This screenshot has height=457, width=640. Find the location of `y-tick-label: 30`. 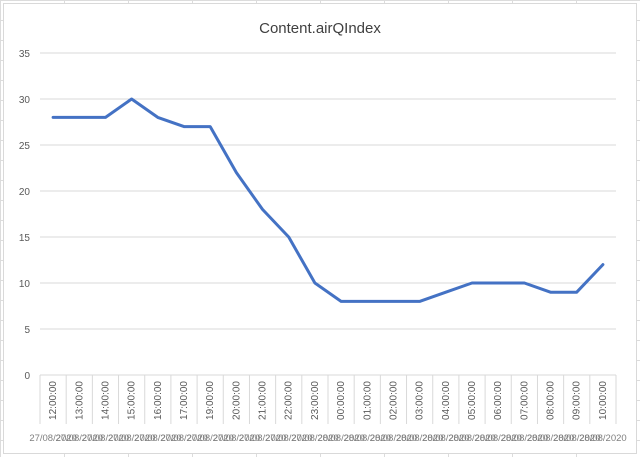

y-tick-label: 30 is located at coordinates (25, 100).